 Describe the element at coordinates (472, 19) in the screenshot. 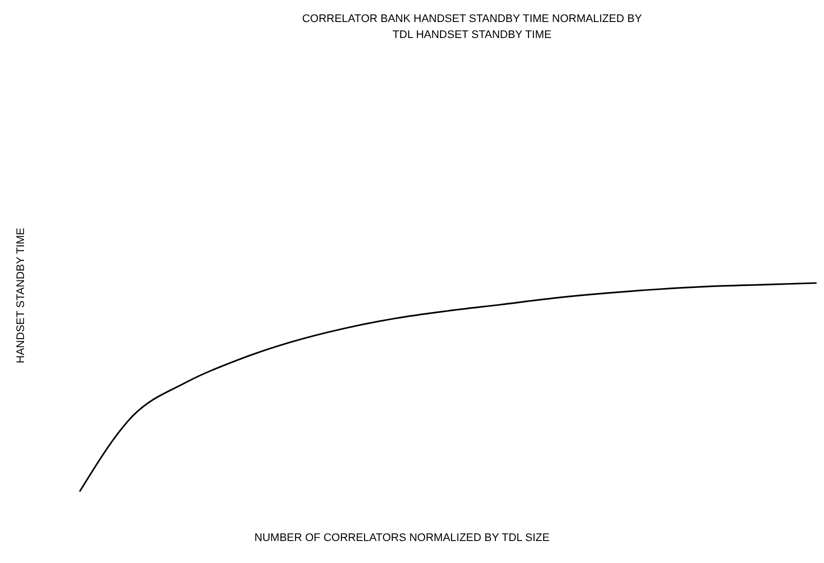

I see `chart-title: CORRELATOR BANK HANDSET STANDBY TIME NORMALIZED BY` at that location.